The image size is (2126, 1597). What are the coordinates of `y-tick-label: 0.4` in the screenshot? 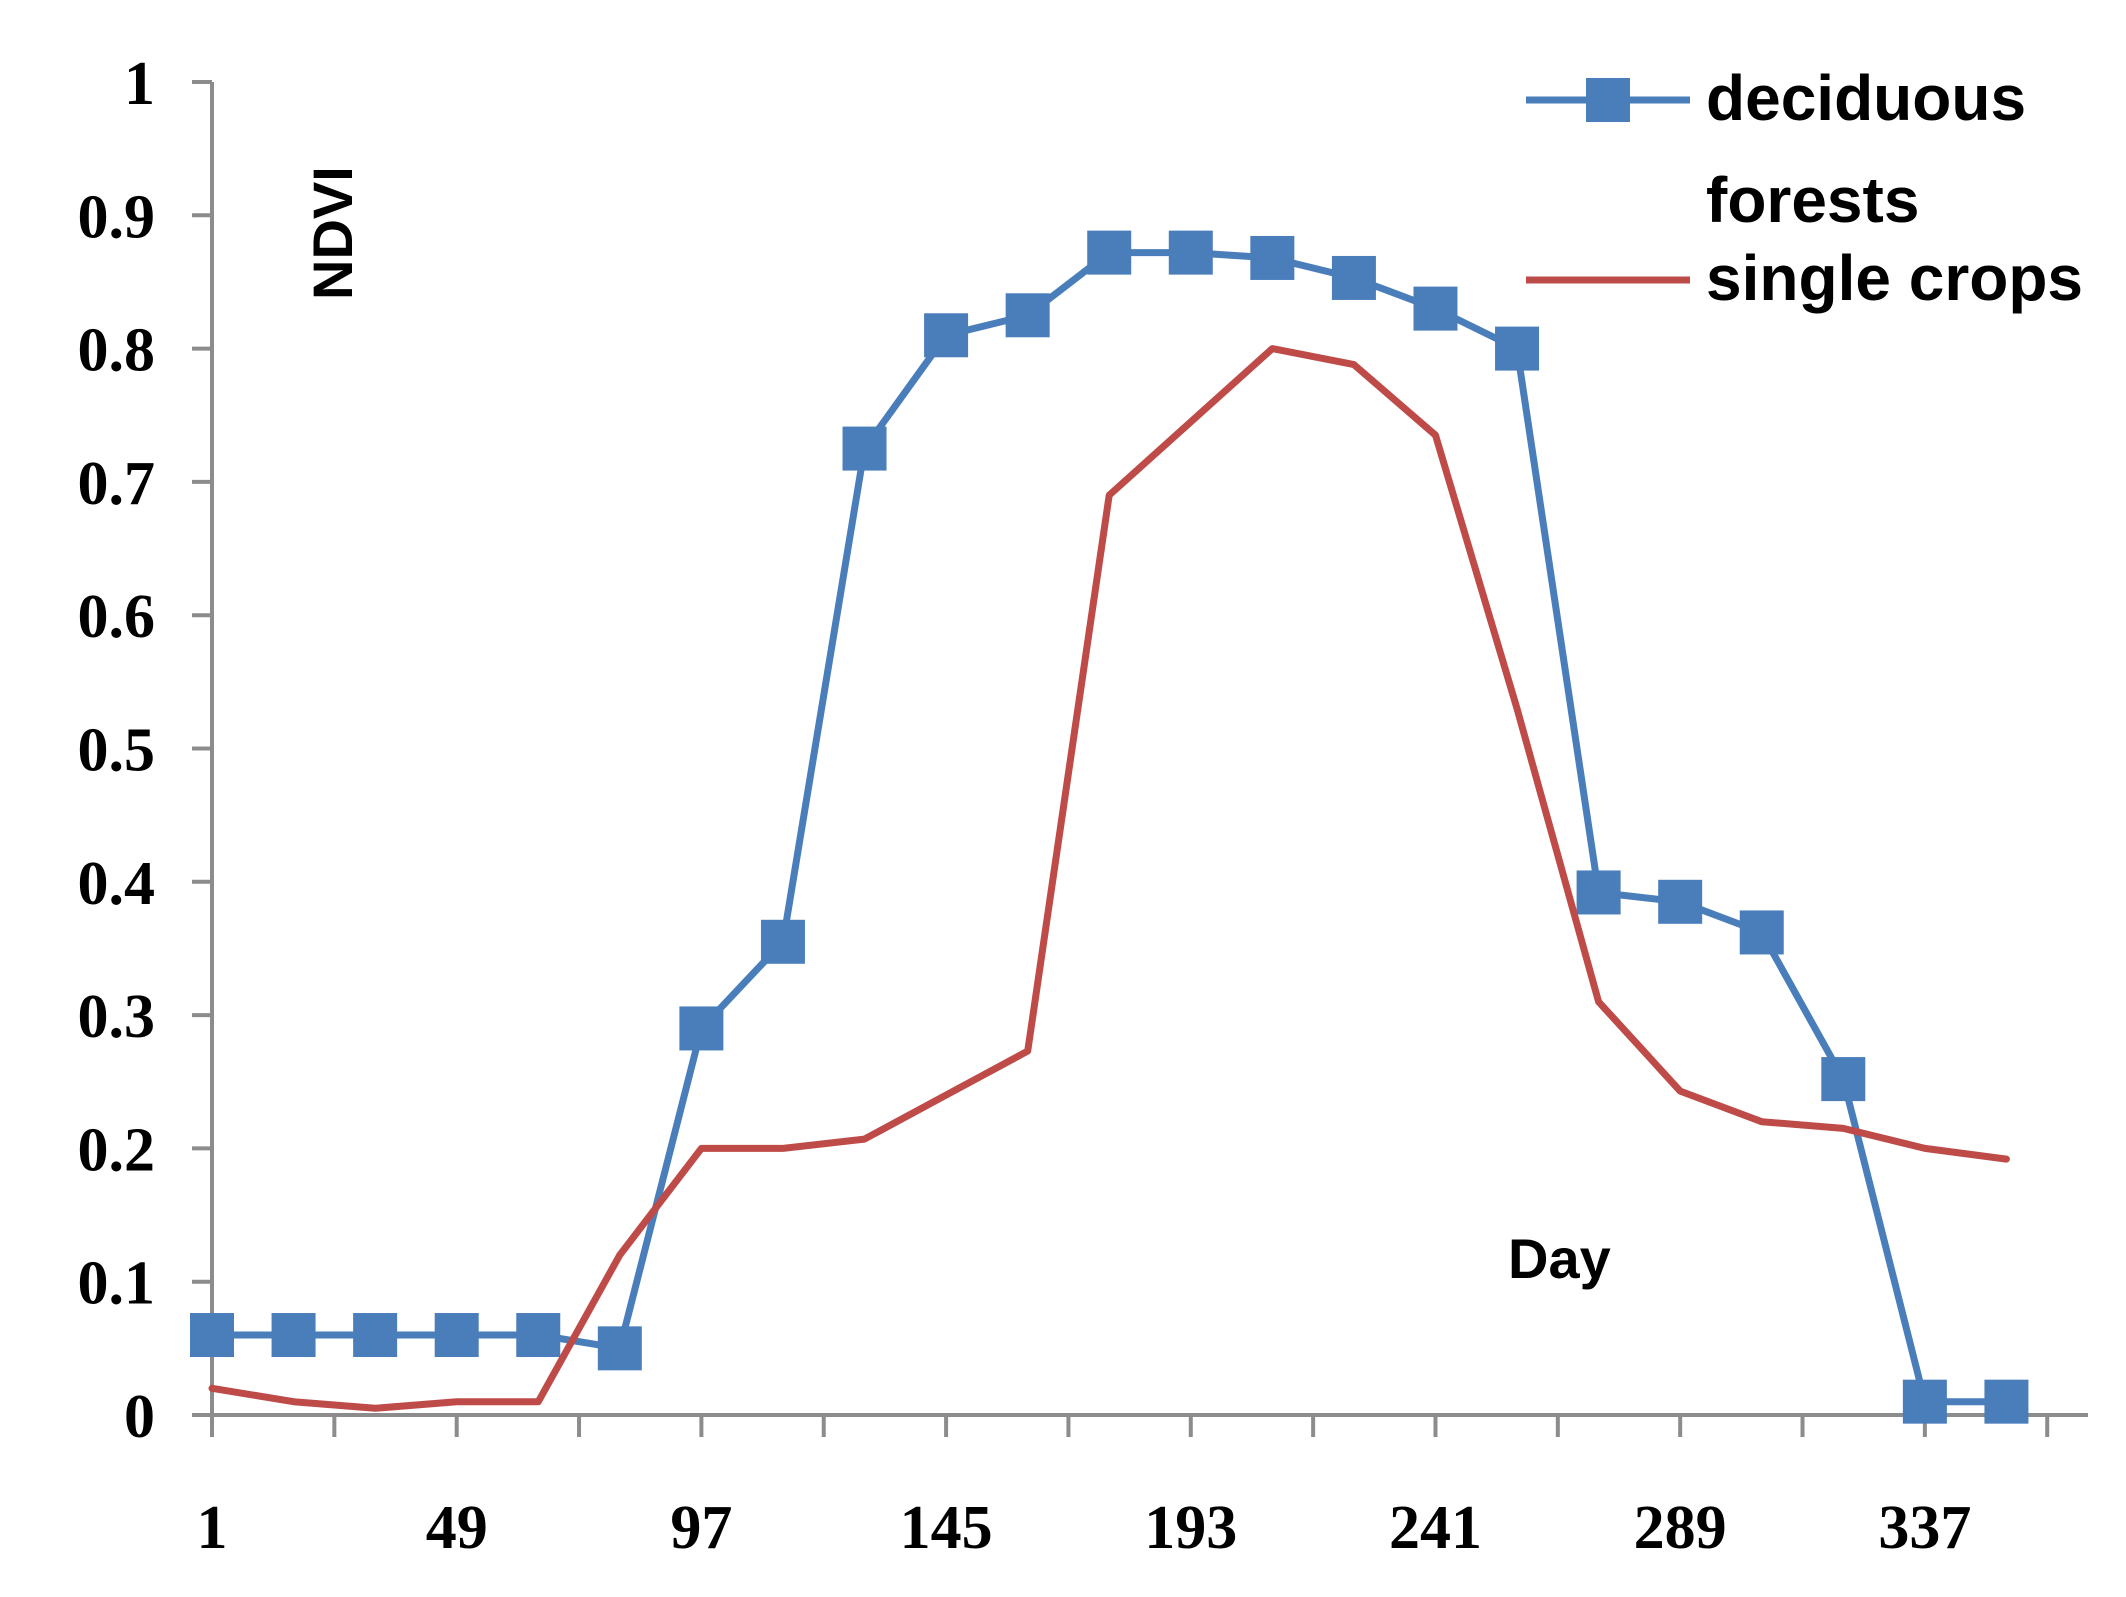 It's located at (117, 884).